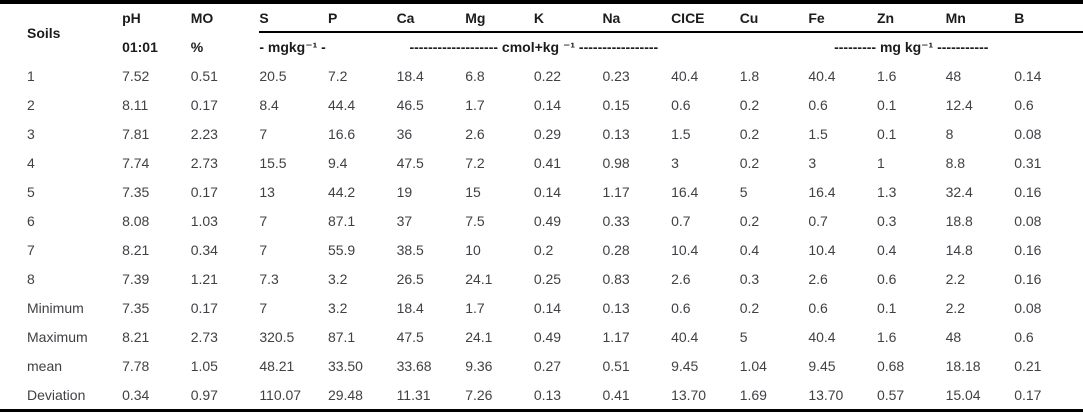  I want to click on unit-mo: %, so click(197, 46).